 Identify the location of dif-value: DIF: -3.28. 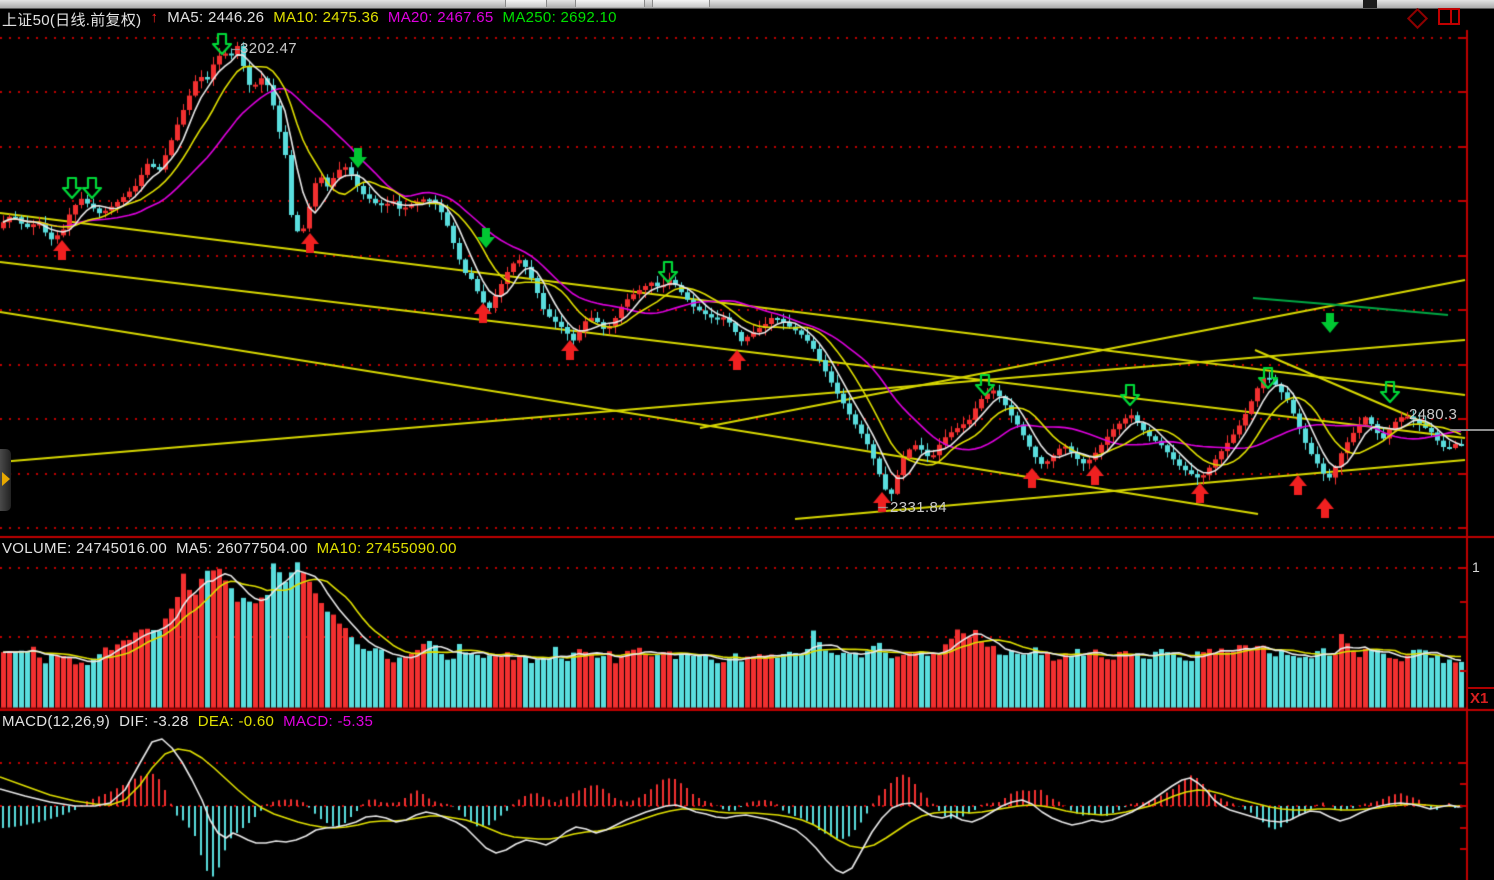
(154, 721).